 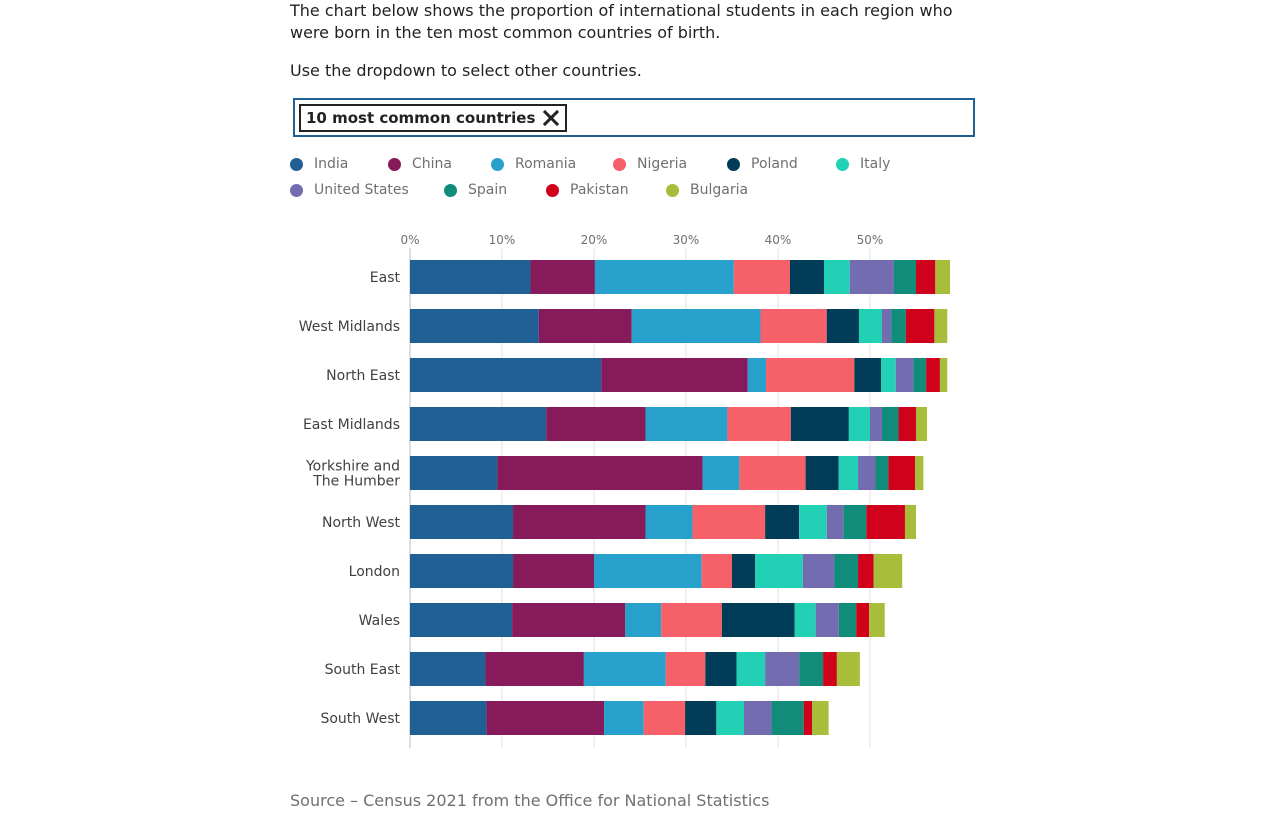 What do you see at coordinates (634, 117) in the screenshot?
I see `country-select: 10 most common countries` at bounding box center [634, 117].